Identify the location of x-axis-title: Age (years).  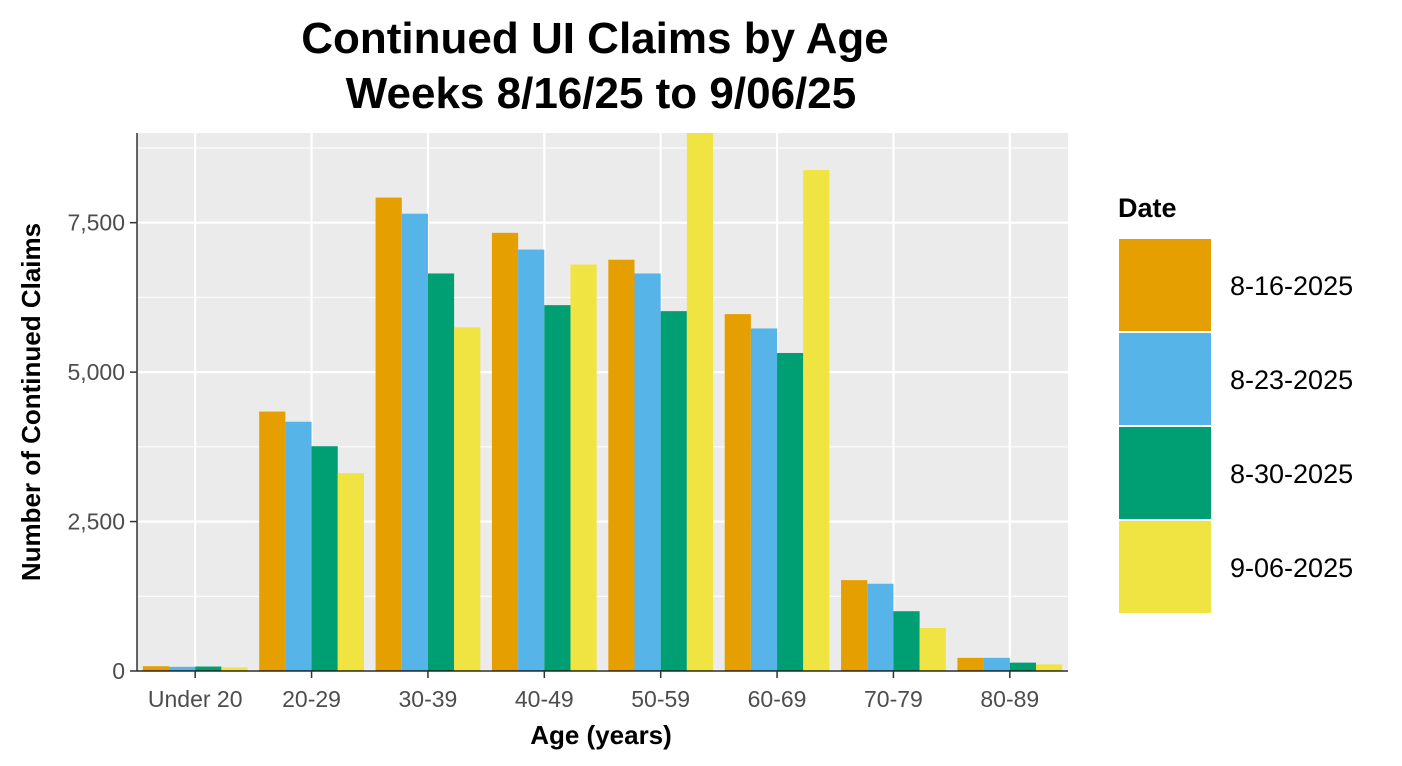
(601, 735).